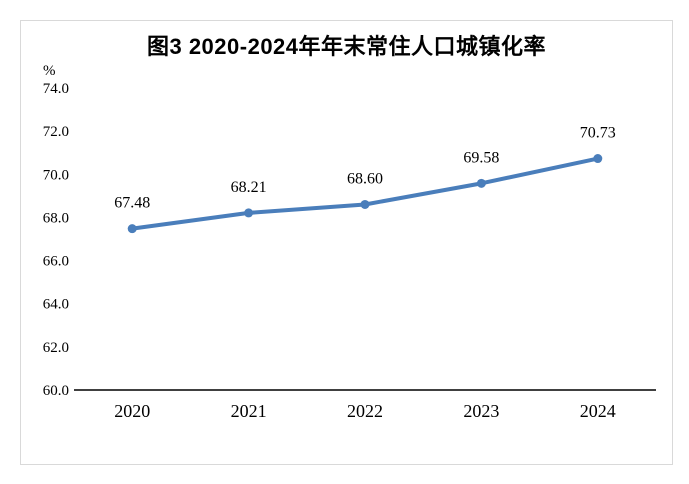 The image size is (689, 484). I want to click on y-tick-label: 66.0, so click(56, 262).